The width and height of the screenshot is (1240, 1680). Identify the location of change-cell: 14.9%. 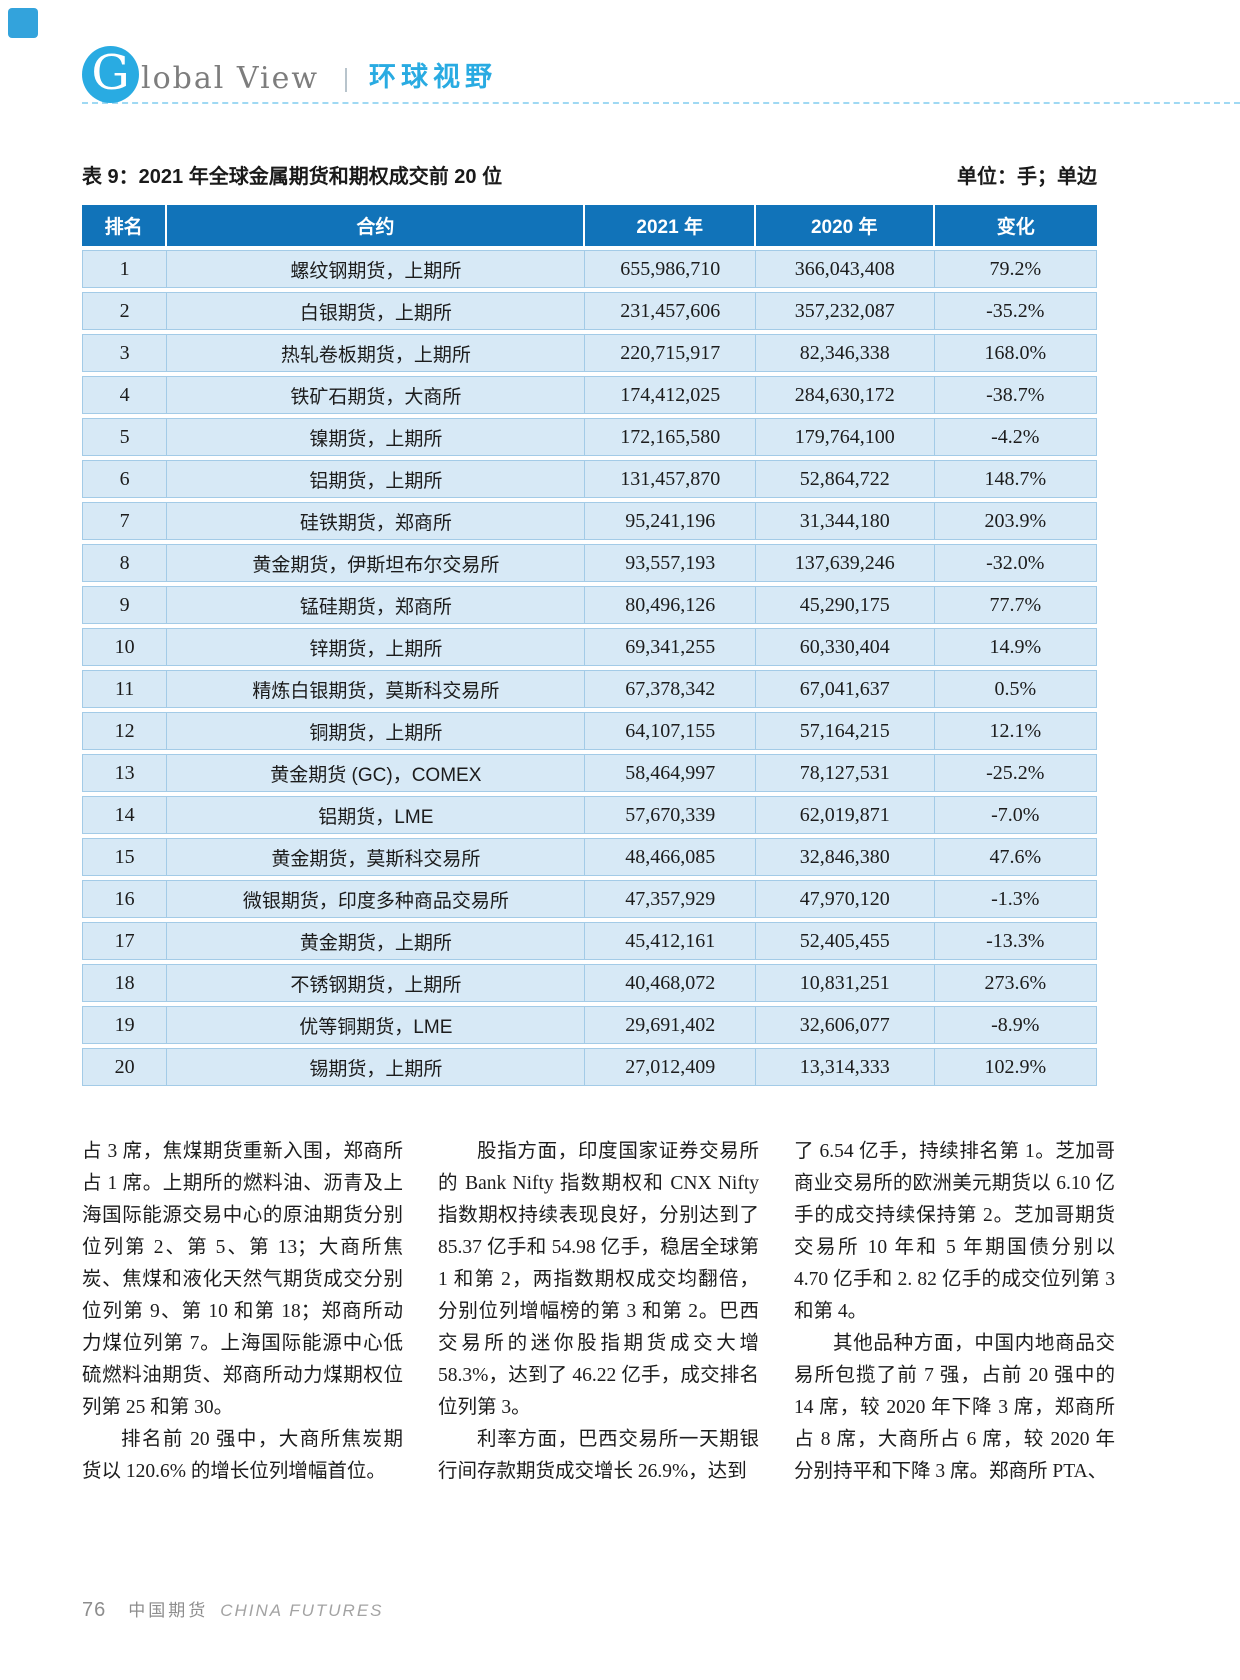
(1015, 647).